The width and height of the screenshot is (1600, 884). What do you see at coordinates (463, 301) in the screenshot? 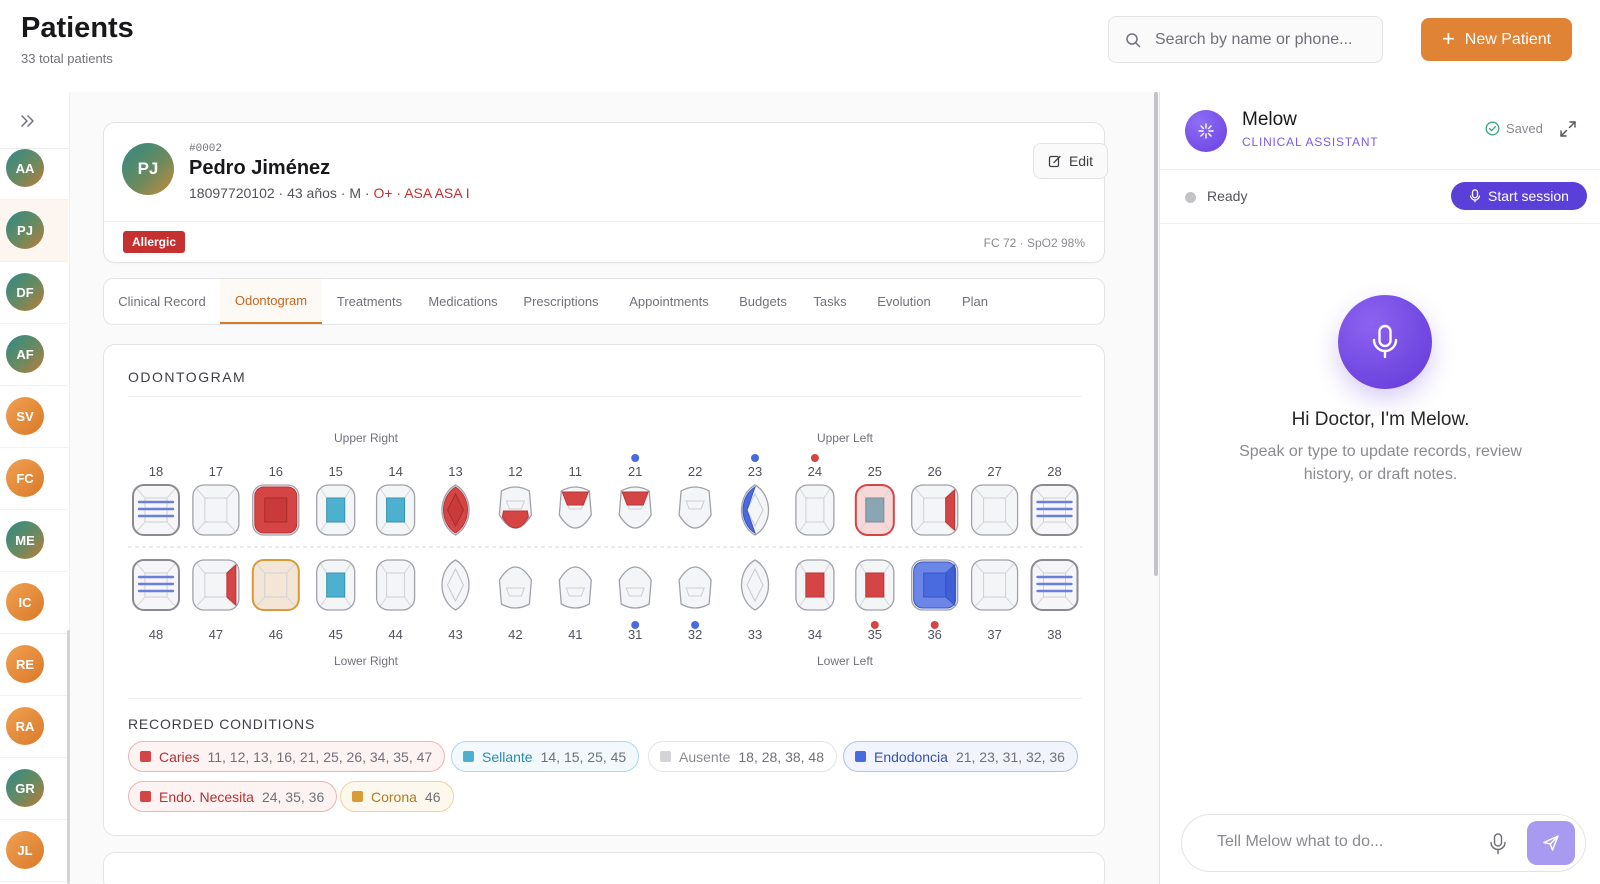
I see `tab-medications: Medications` at bounding box center [463, 301].